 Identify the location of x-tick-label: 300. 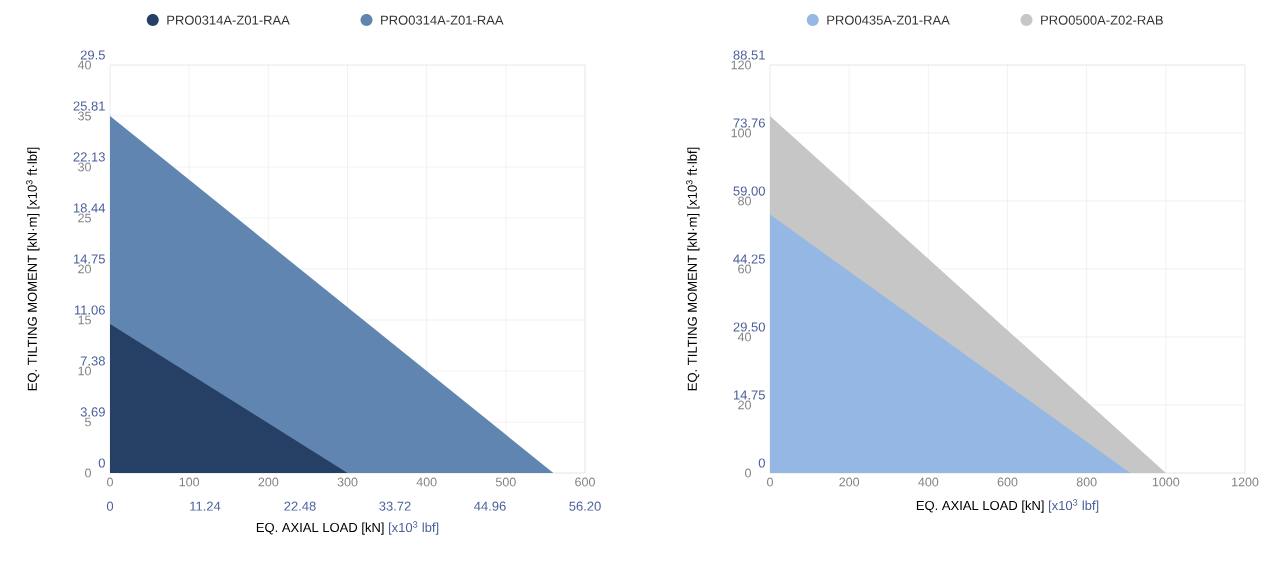
(347, 482).